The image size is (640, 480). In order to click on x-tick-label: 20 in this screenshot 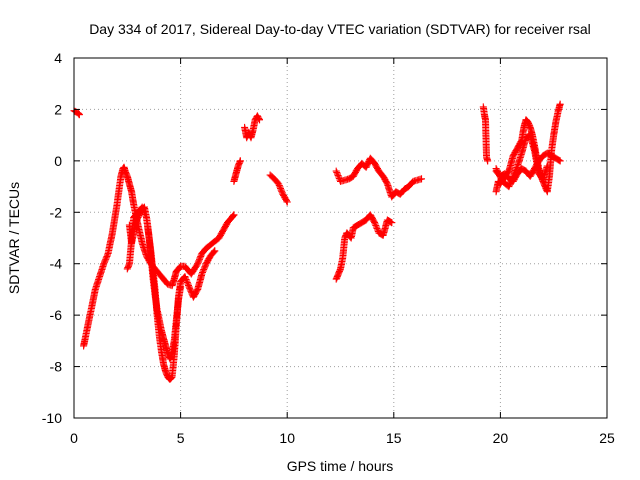, I will do `click(501, 438)`.